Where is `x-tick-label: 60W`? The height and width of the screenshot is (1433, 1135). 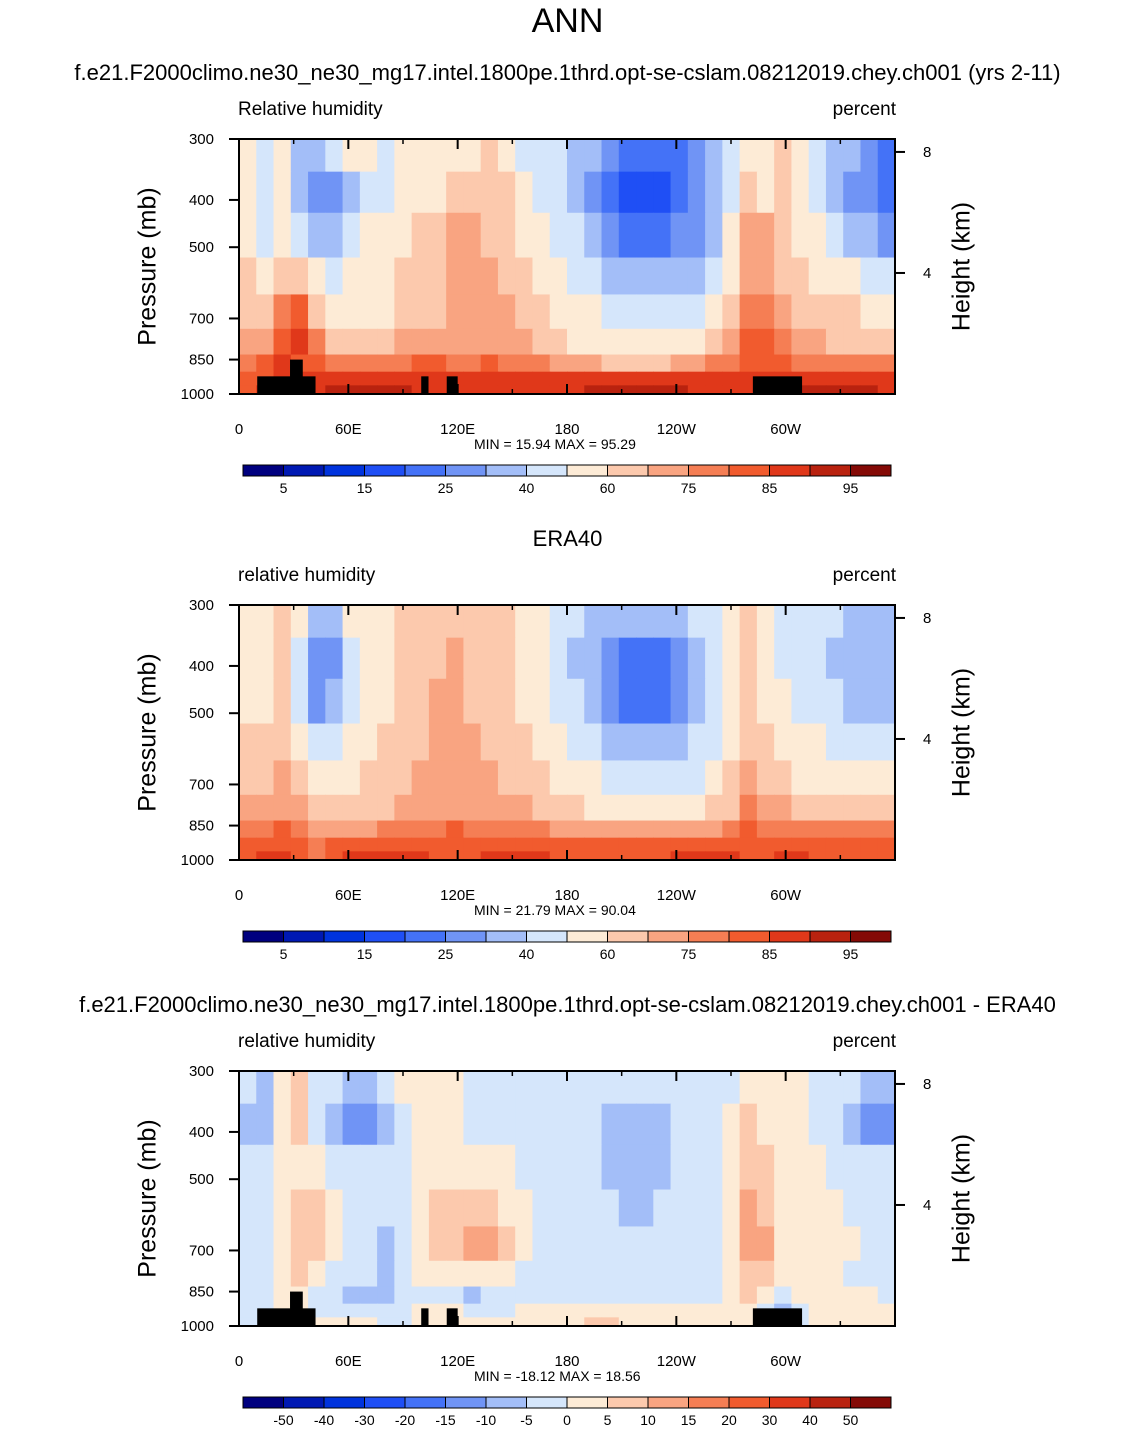
x-tick-label: 60W is located at coordinates (786, 429).